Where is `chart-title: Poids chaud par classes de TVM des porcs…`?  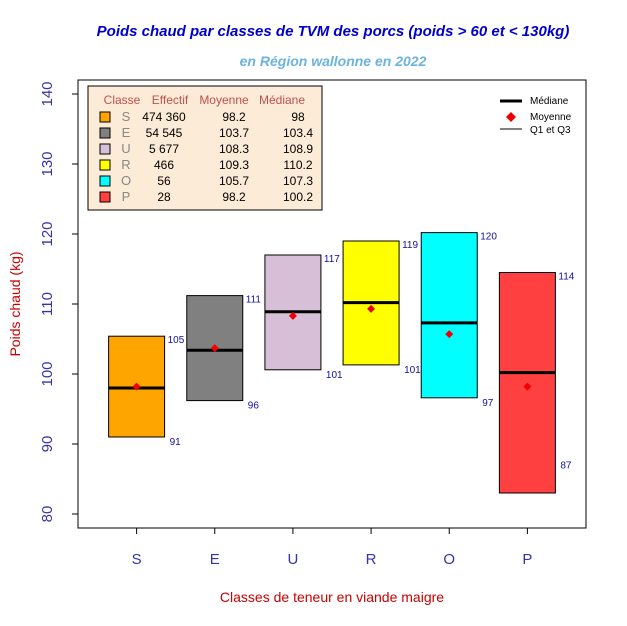
chart-title: Poids chaud par classes de TVM des porcs… is located at coordinates (333, 31).